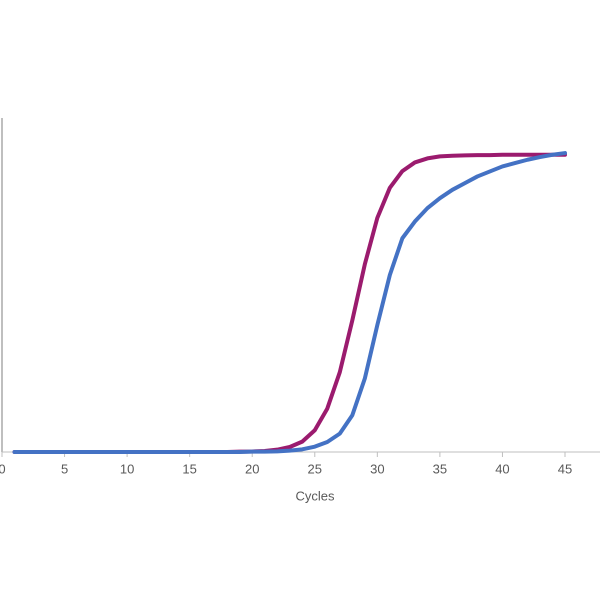  What do you see at coordinates (3, 468) in the screenshot?
I see `x-tick-label: 0` at bounding box center [3, 468].